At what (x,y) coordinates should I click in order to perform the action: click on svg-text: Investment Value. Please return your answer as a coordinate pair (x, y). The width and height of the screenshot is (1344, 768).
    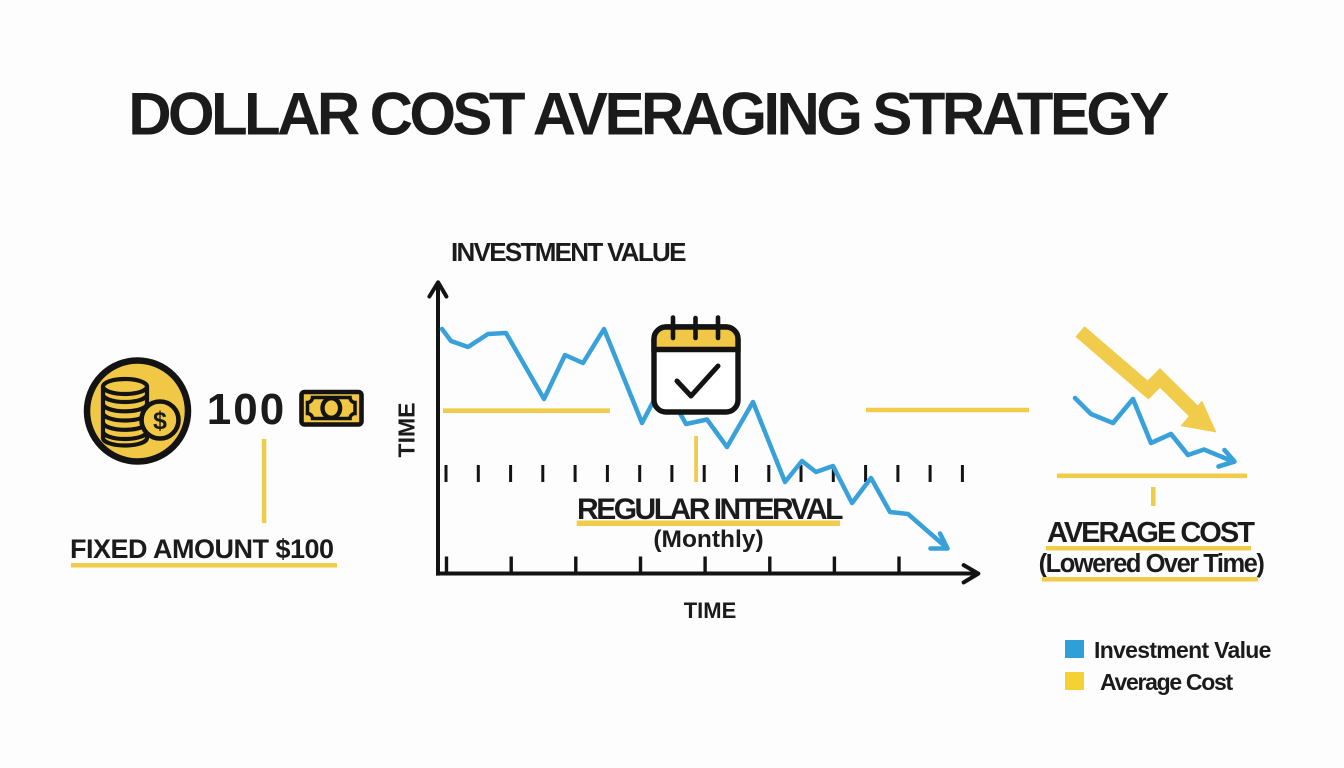
    Looking at the image, I should click on (1182, 650).